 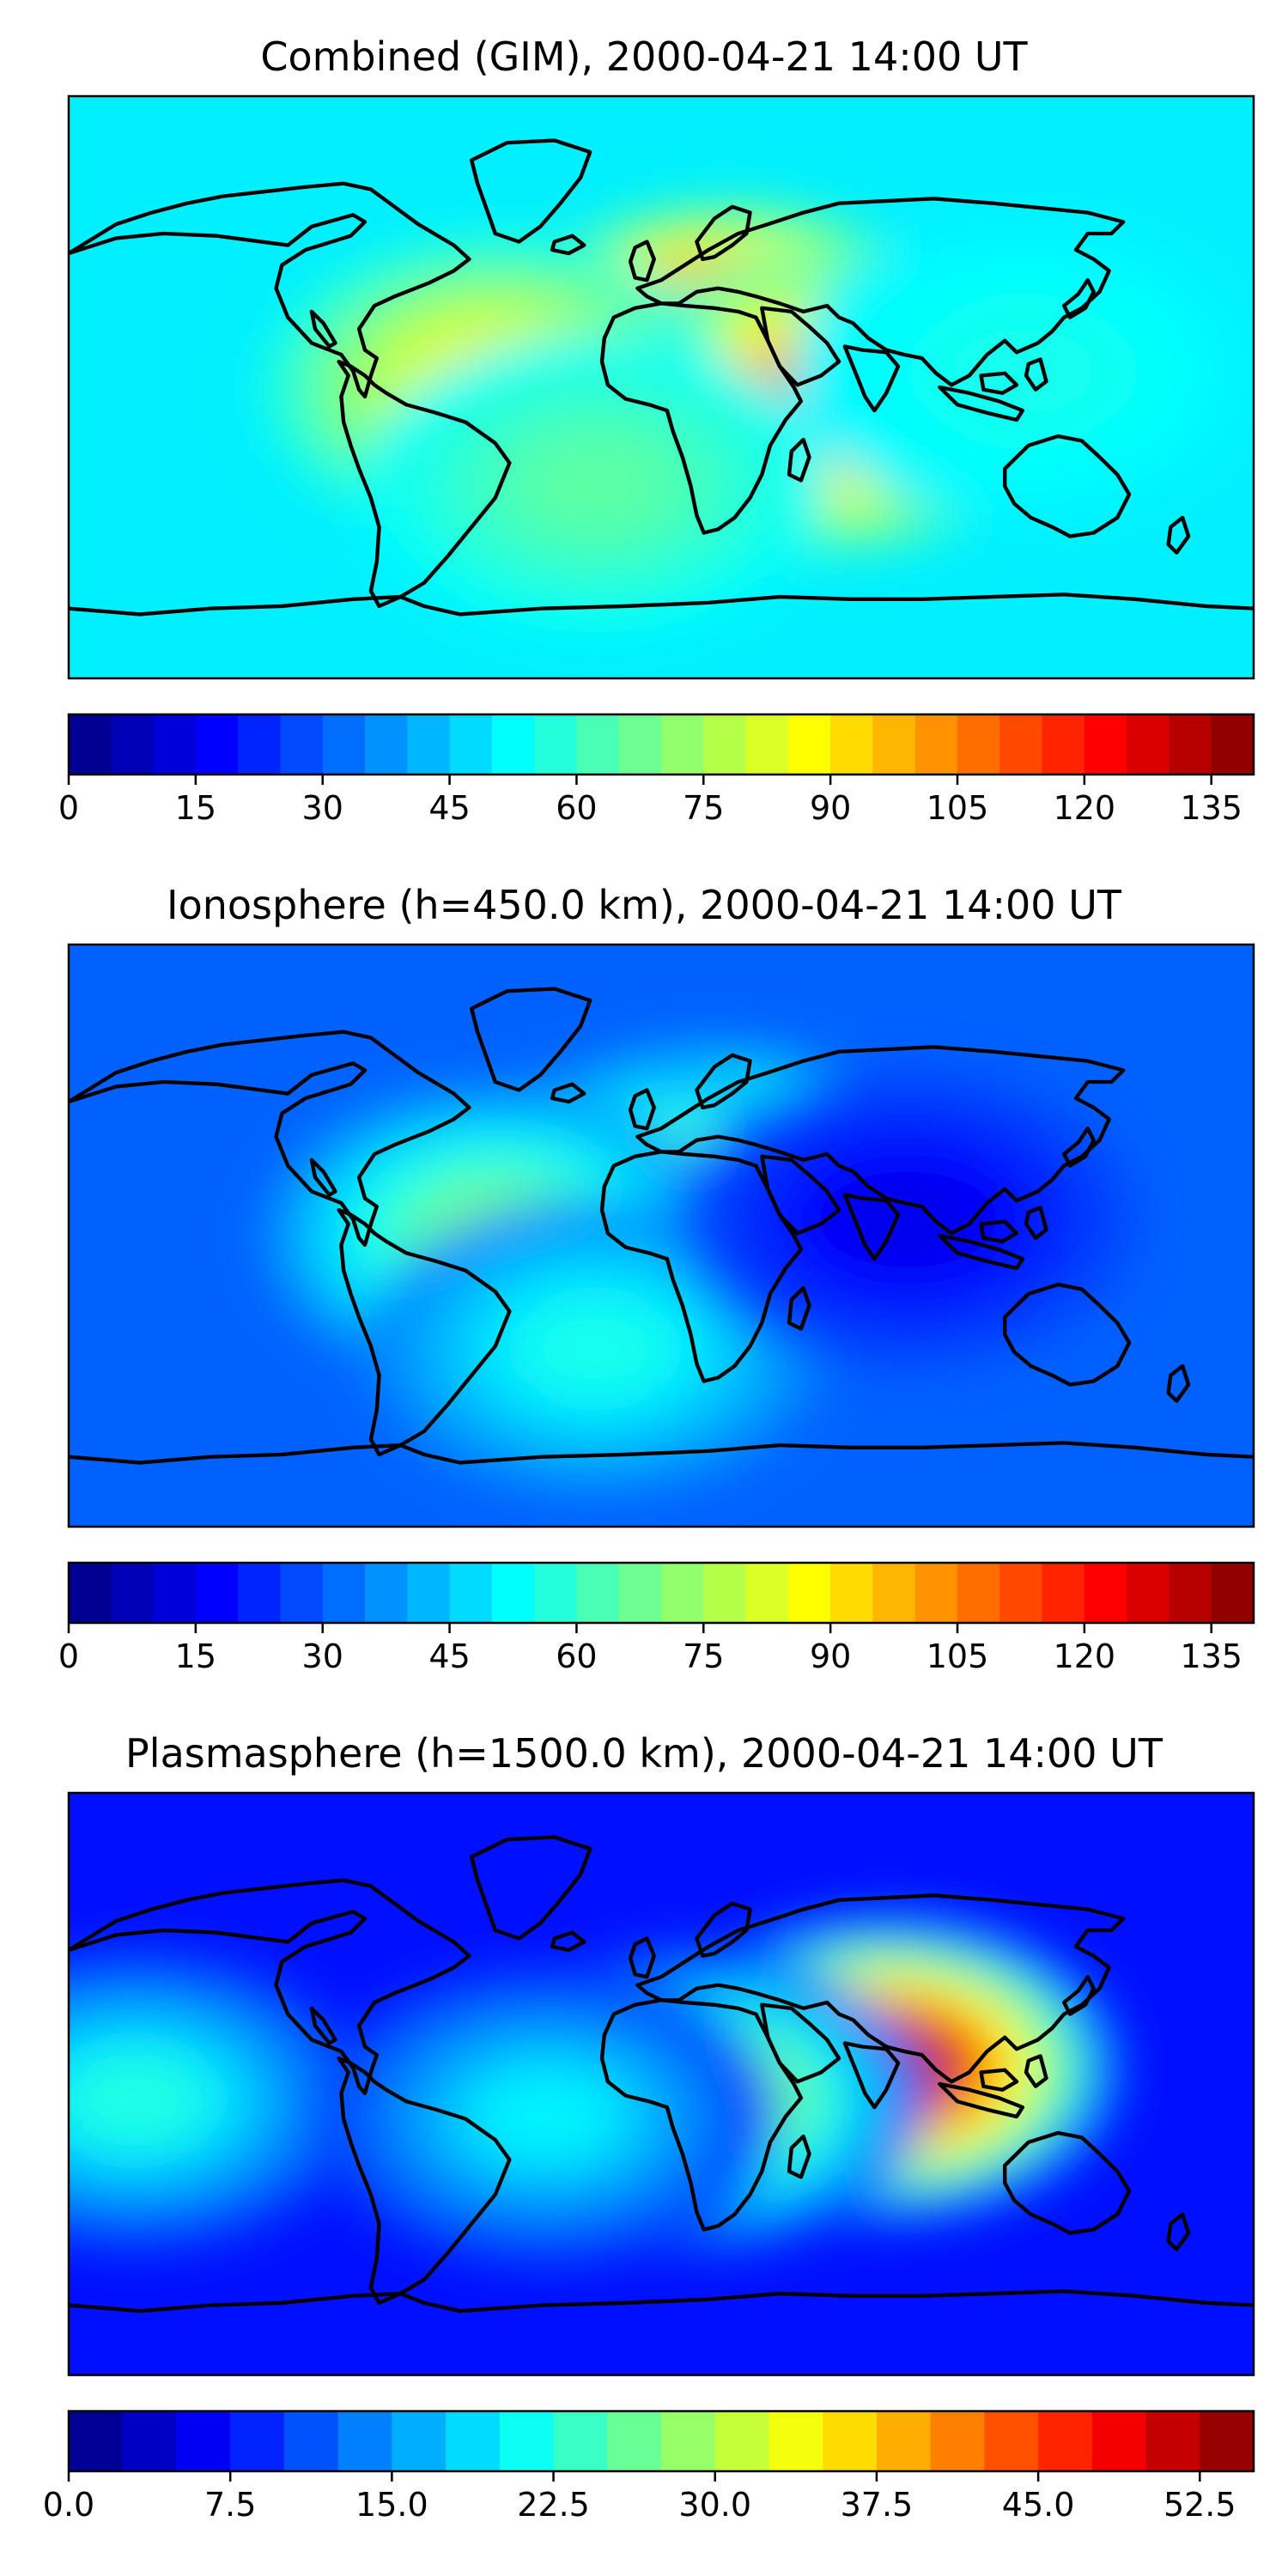 What do you see at coordinates (1085, 1656) in the screenshot?
I see `colorbar-tick-label: 120` at bounding box center [1085, 1656].